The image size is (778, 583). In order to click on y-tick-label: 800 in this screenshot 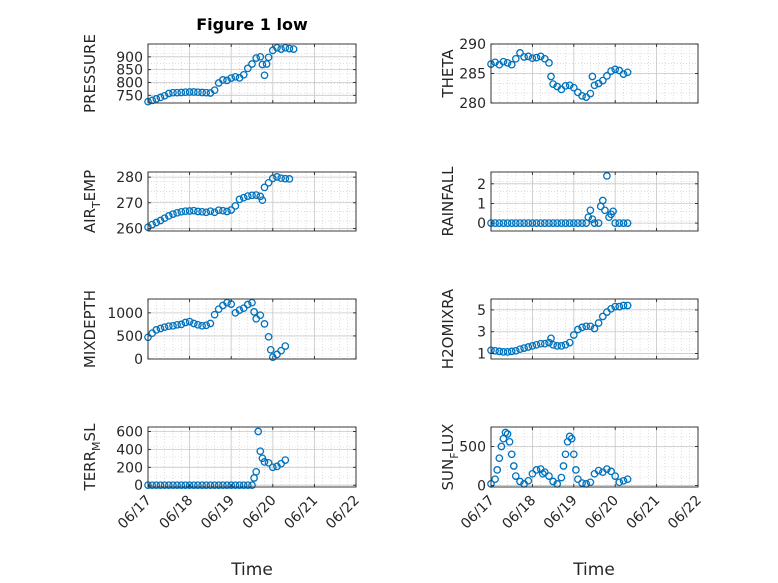, I will do `click(129, 83)`.